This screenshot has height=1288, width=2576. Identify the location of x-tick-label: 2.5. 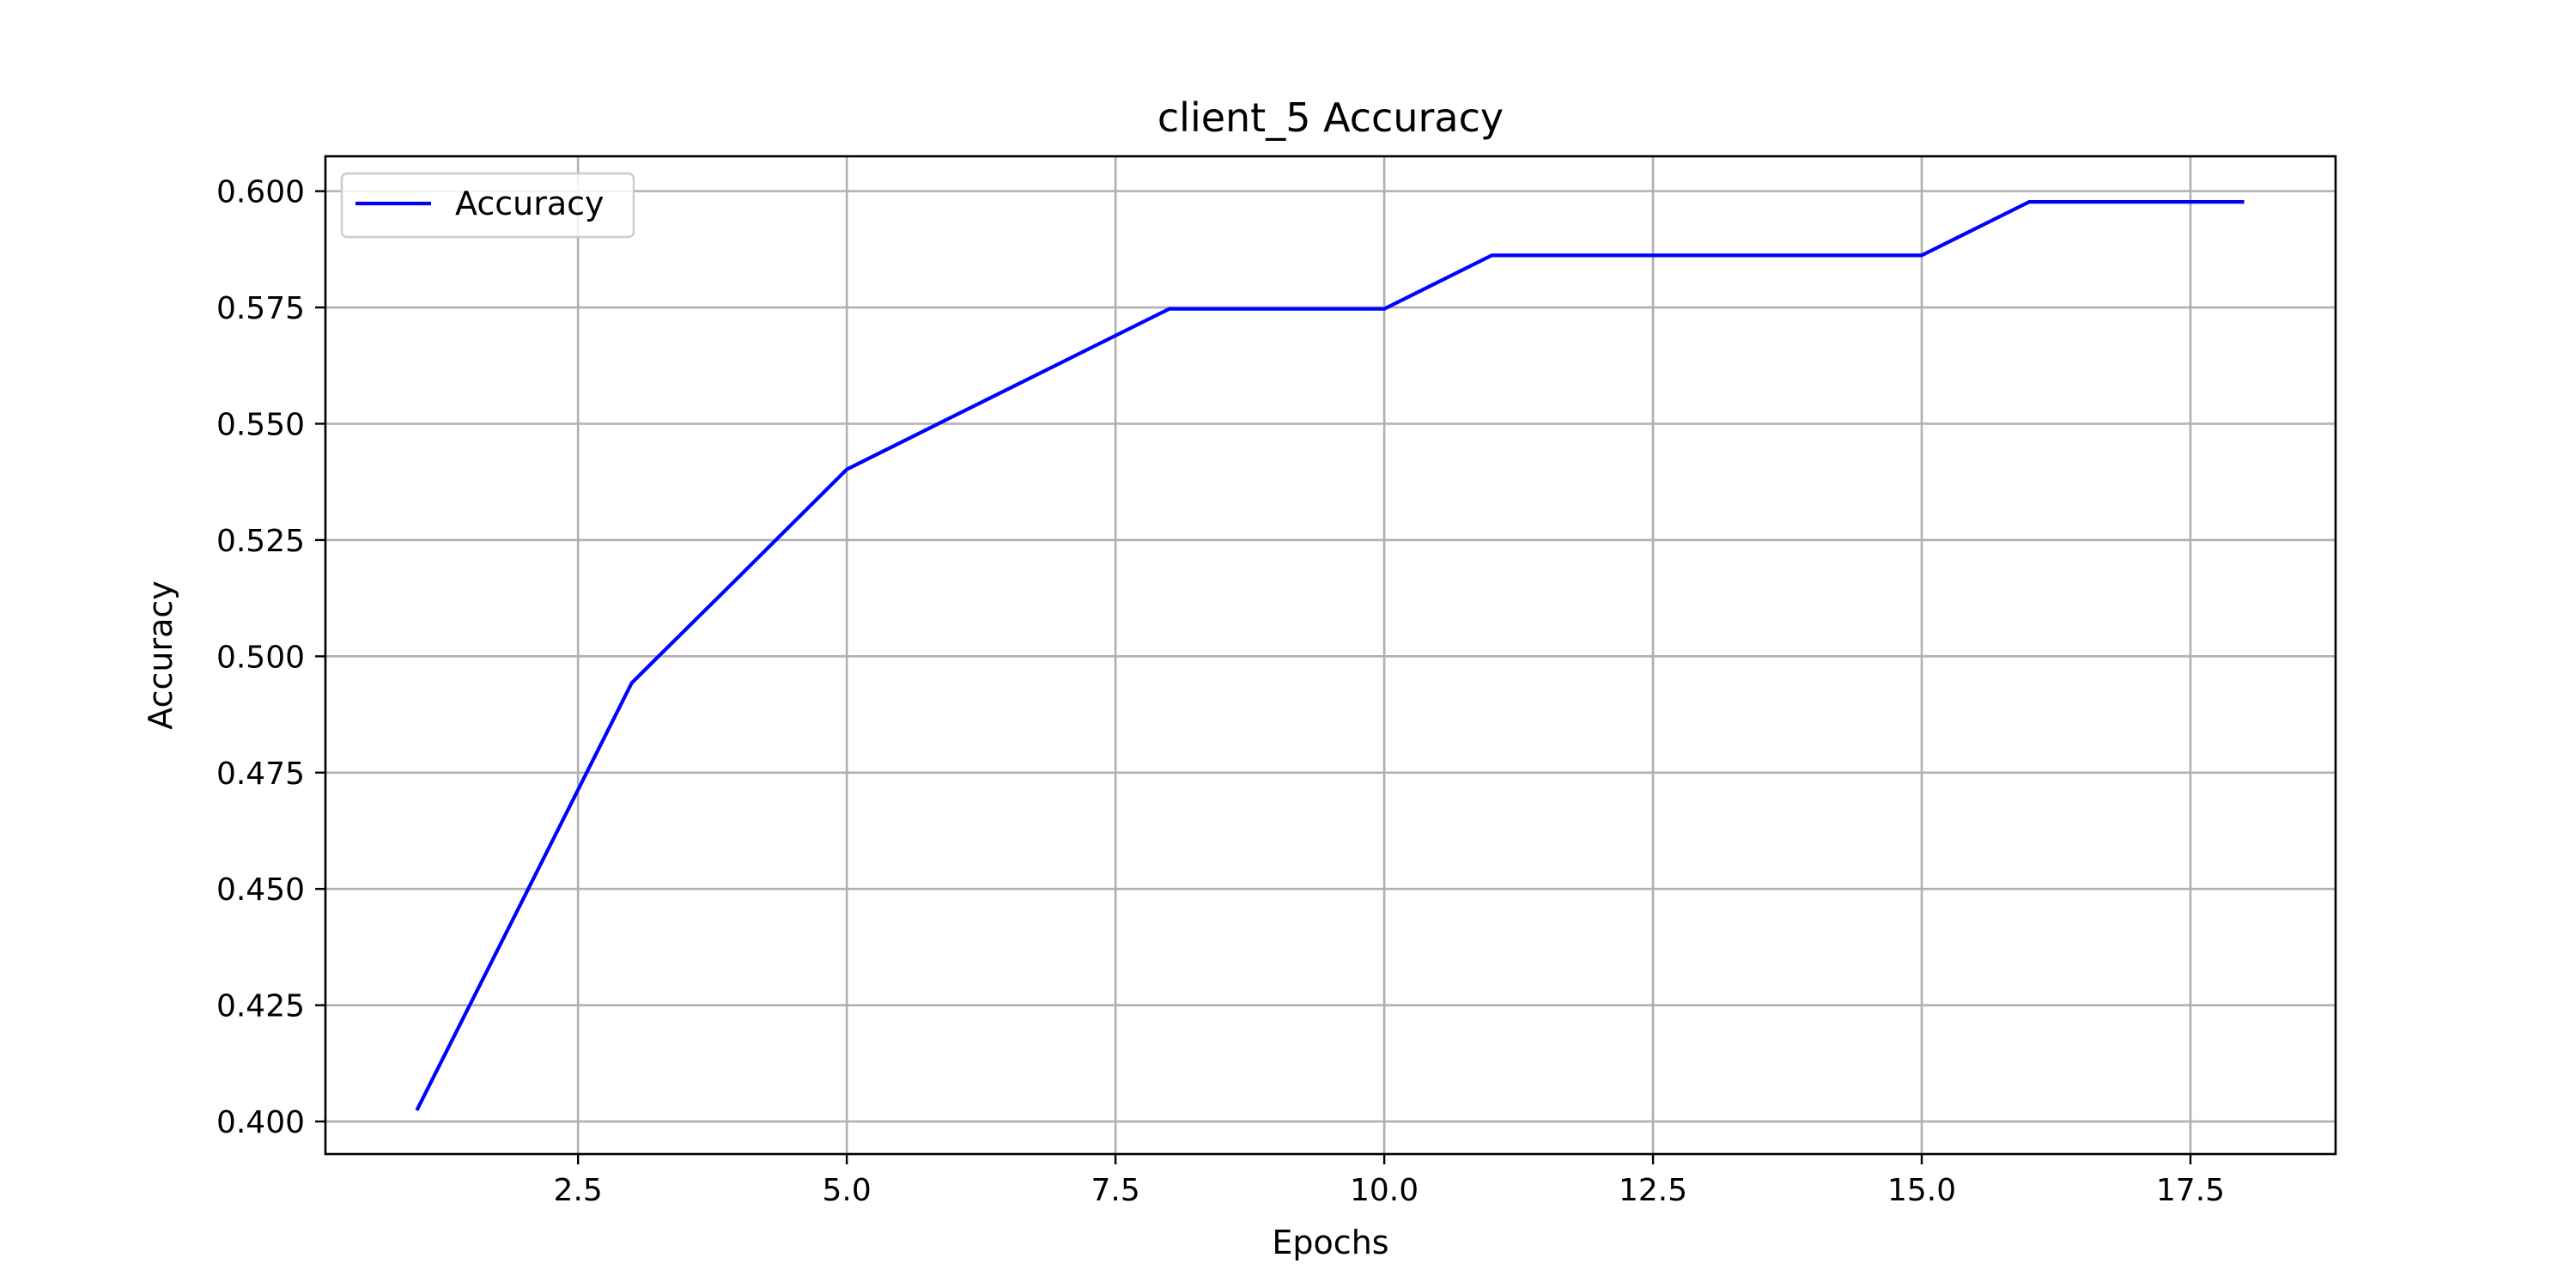
(578, 1191).